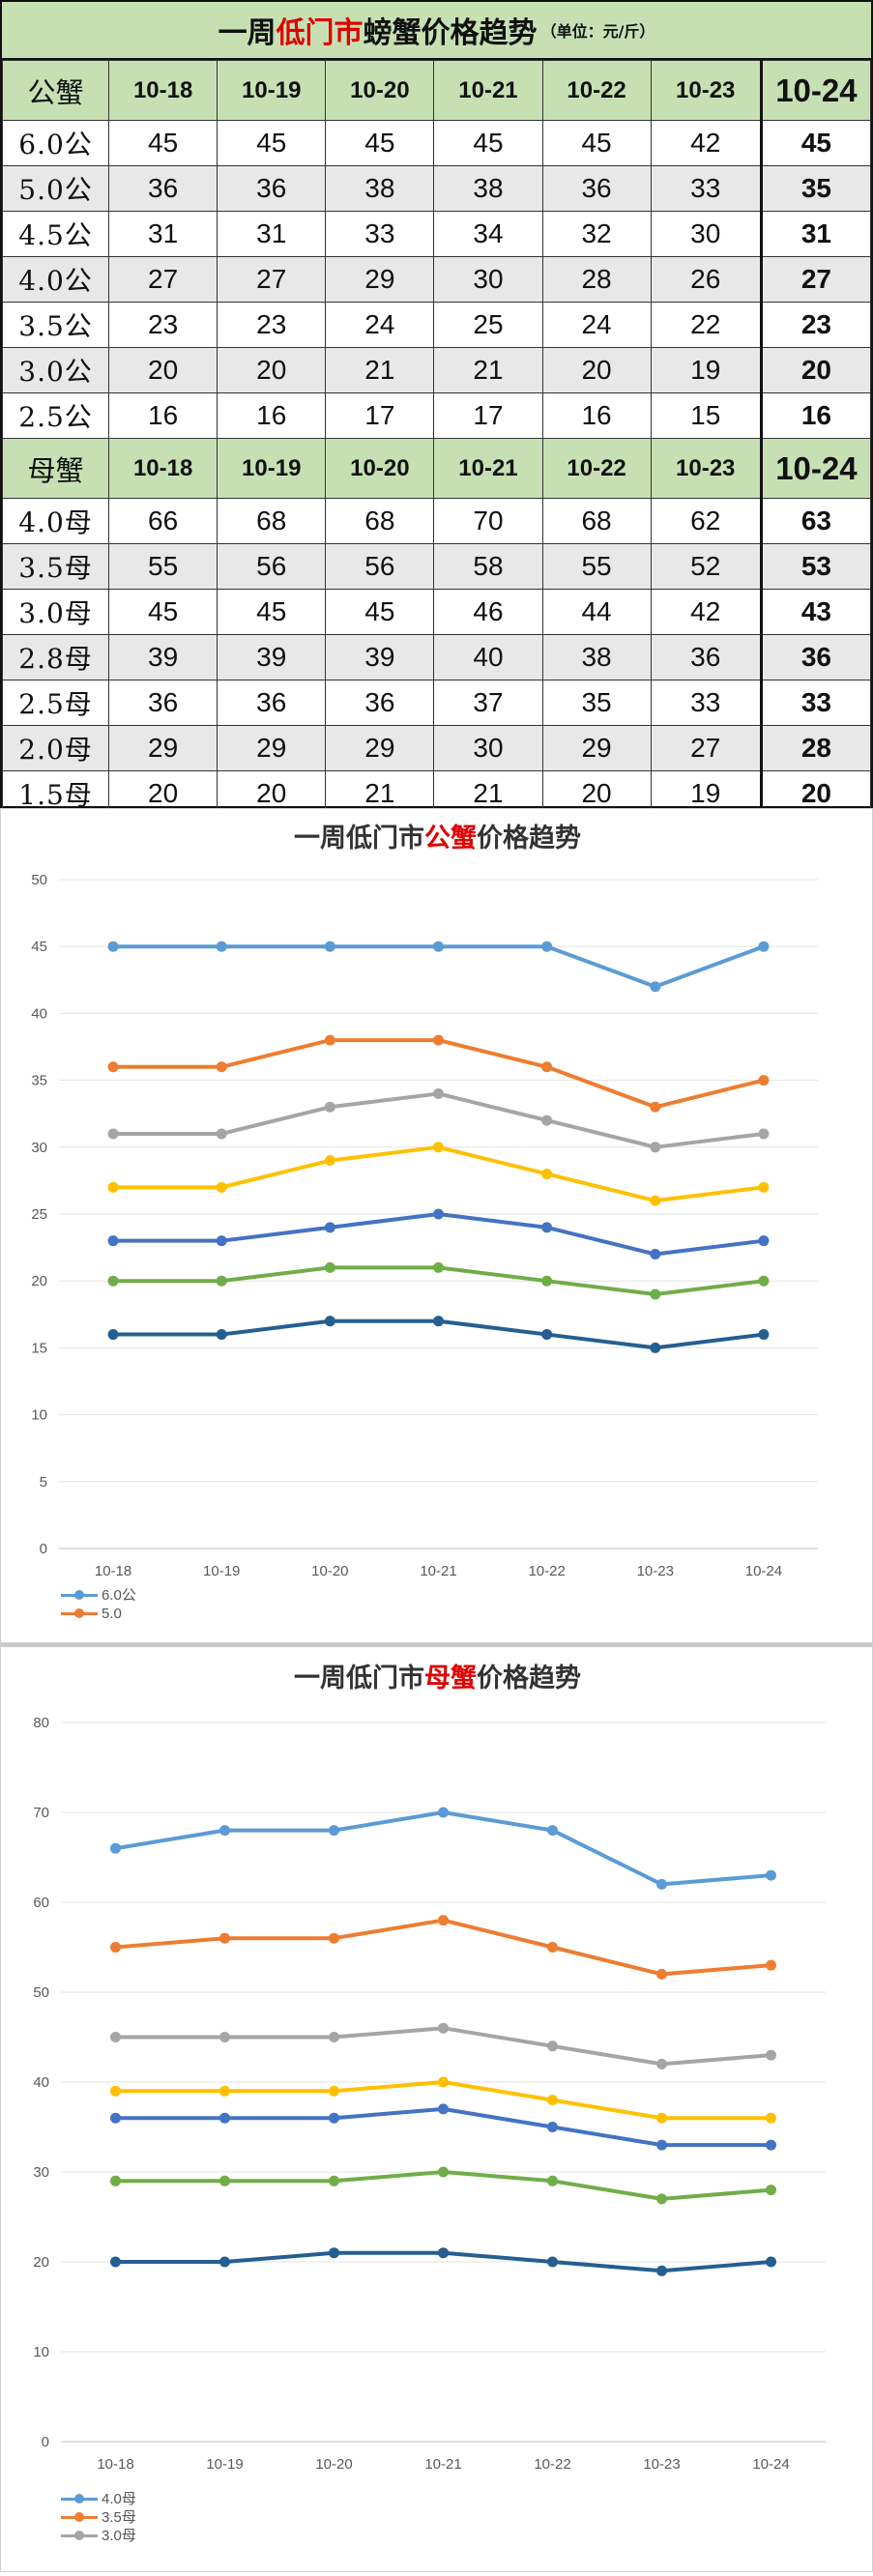  Describe the element at coordinates (815, 415) in the screenshot. I see `latest-price-cell: 16` at that location.